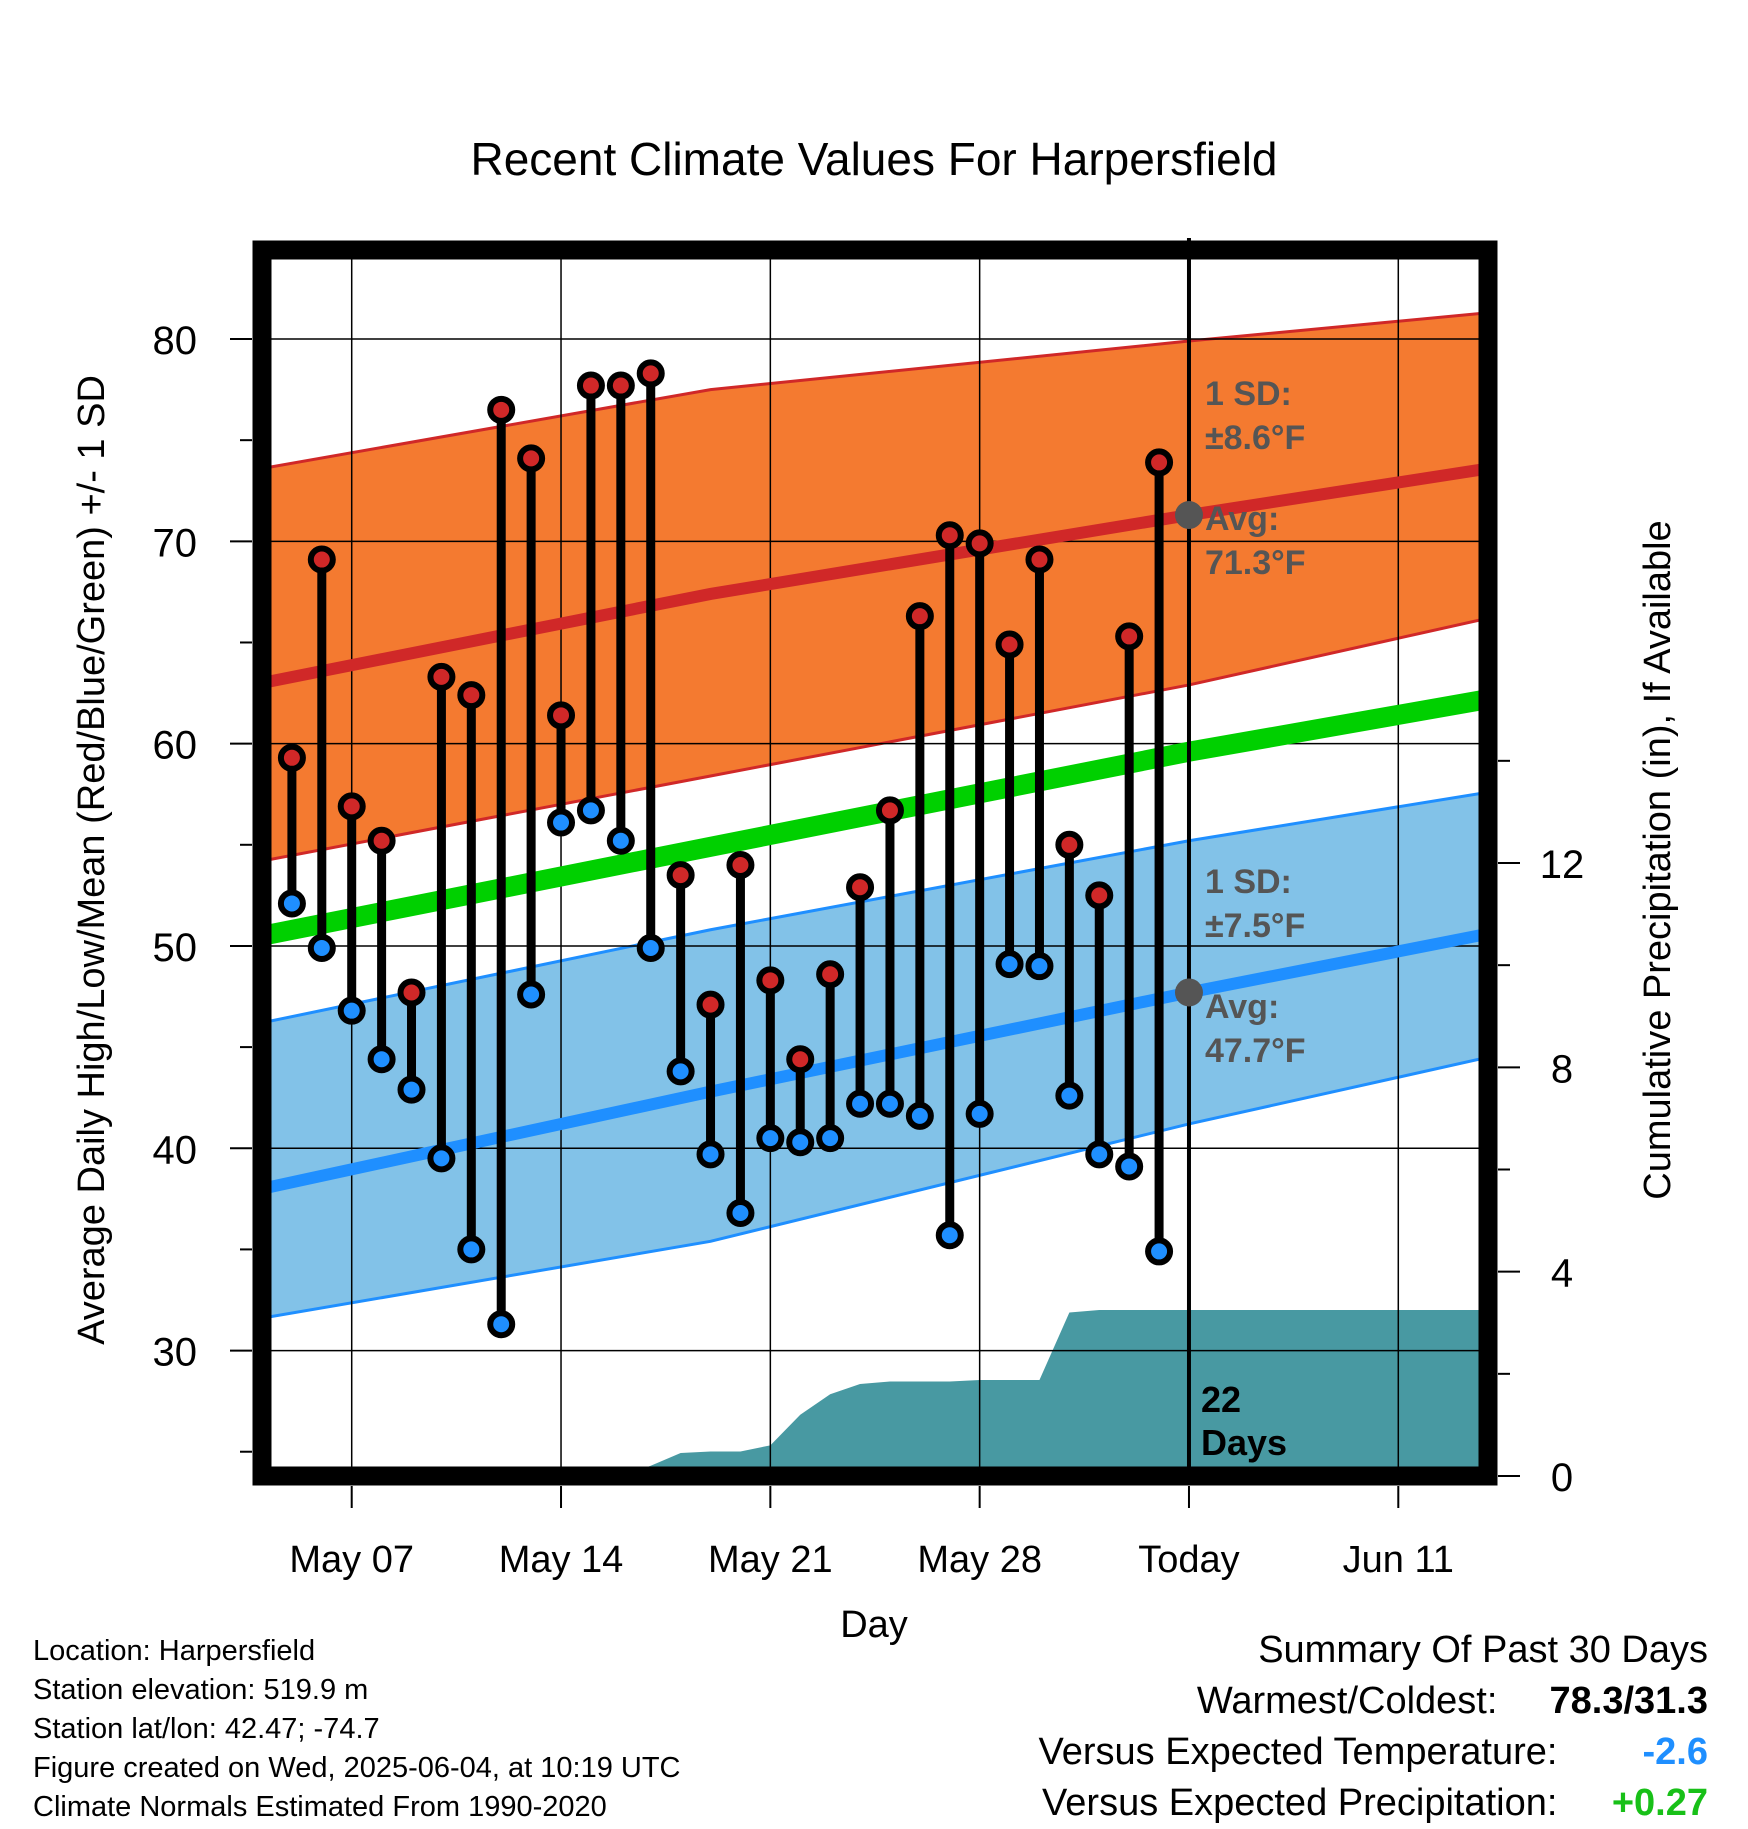 The height and width of the screenshot is (1829, 1748). I want to click on high-sd-label: 1 SD:, so click(1248, 394).